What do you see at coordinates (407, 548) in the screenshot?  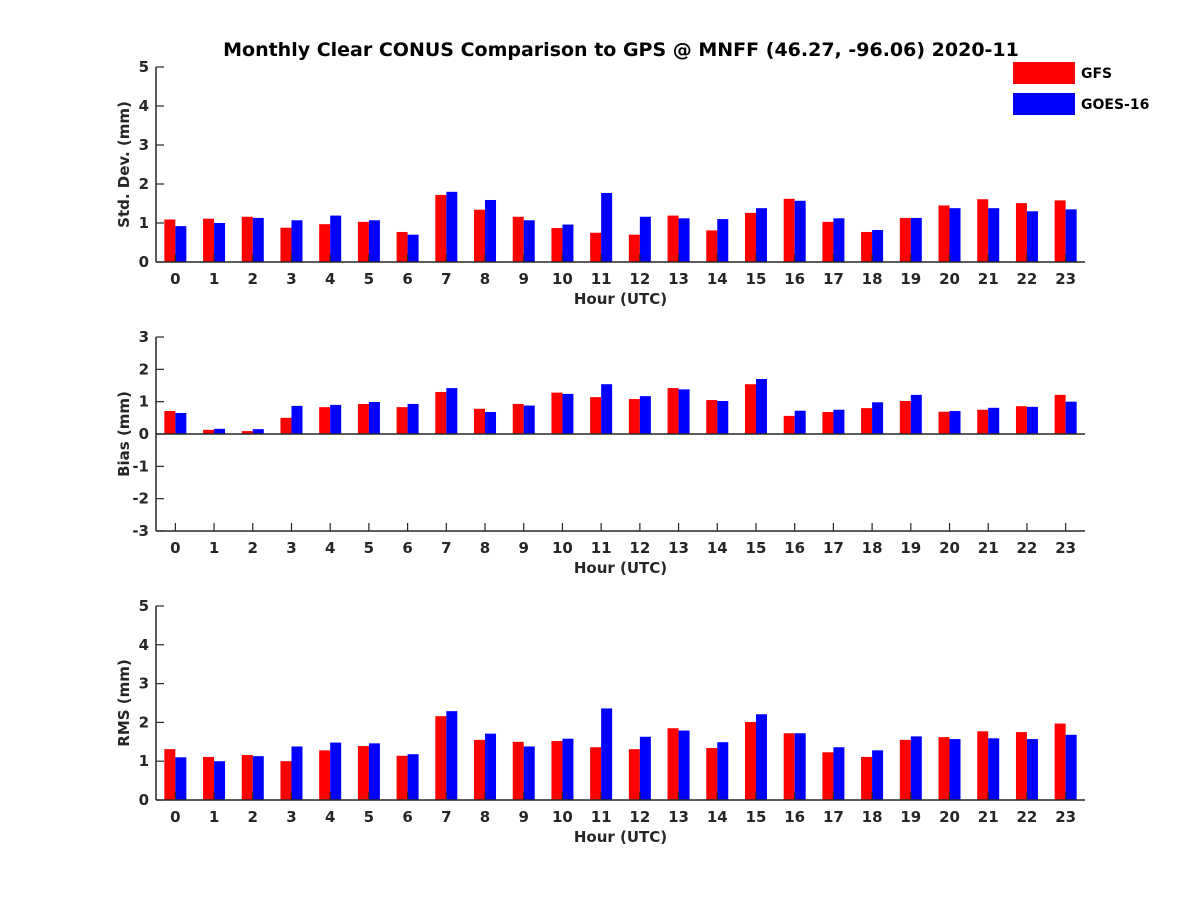 I see `x-tick-label: 6` at bounding box center [407, 548].